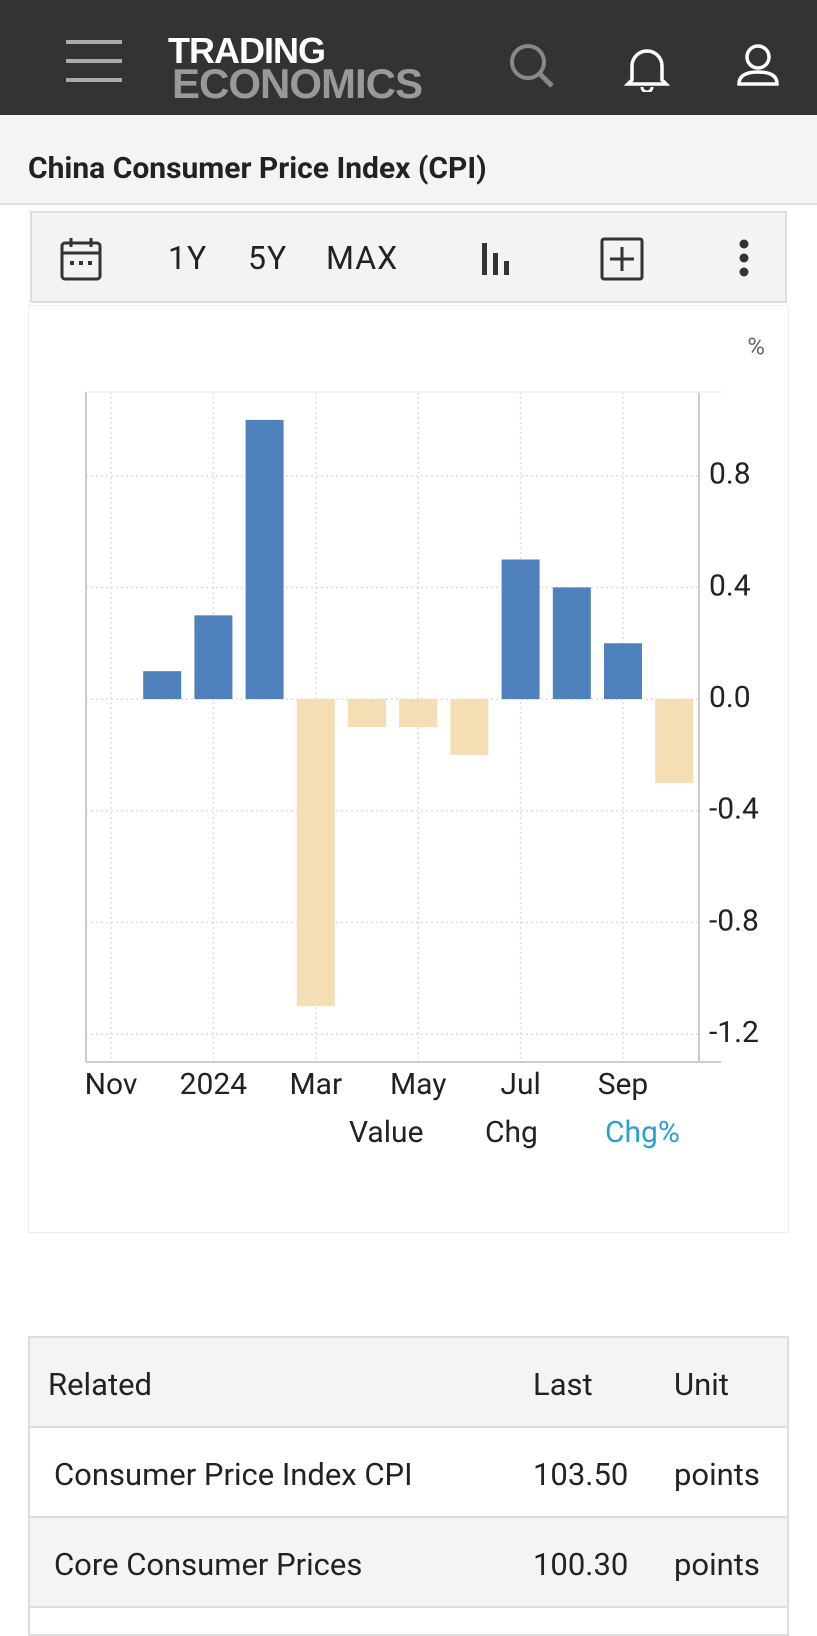 Image resolution: width=817 pixels, height=1636 pixels. What do you see at coordinates (408, 1563) in the screenshot?
I see `table-row: Core Consumer Prices 100.30 points` at bounding box center [408, 1563].